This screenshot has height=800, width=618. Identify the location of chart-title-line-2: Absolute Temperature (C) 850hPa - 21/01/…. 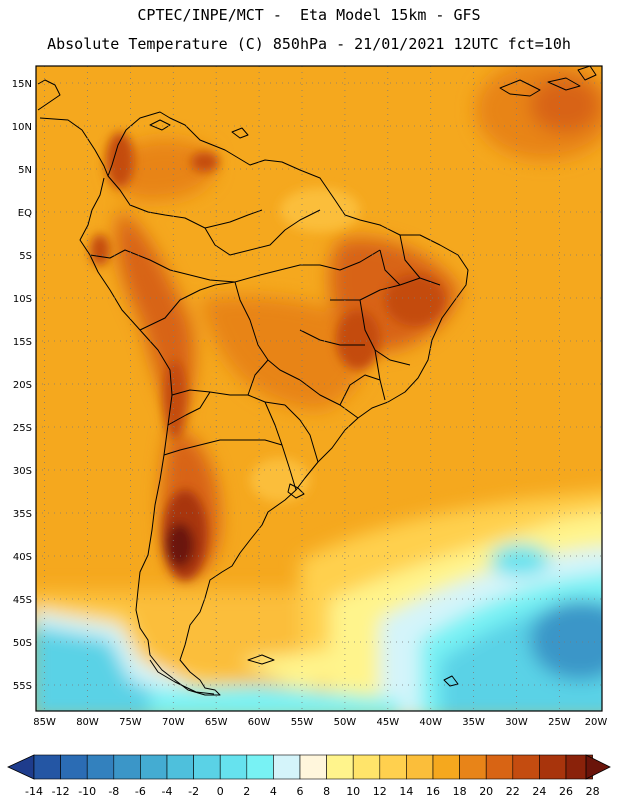
(309, 44).